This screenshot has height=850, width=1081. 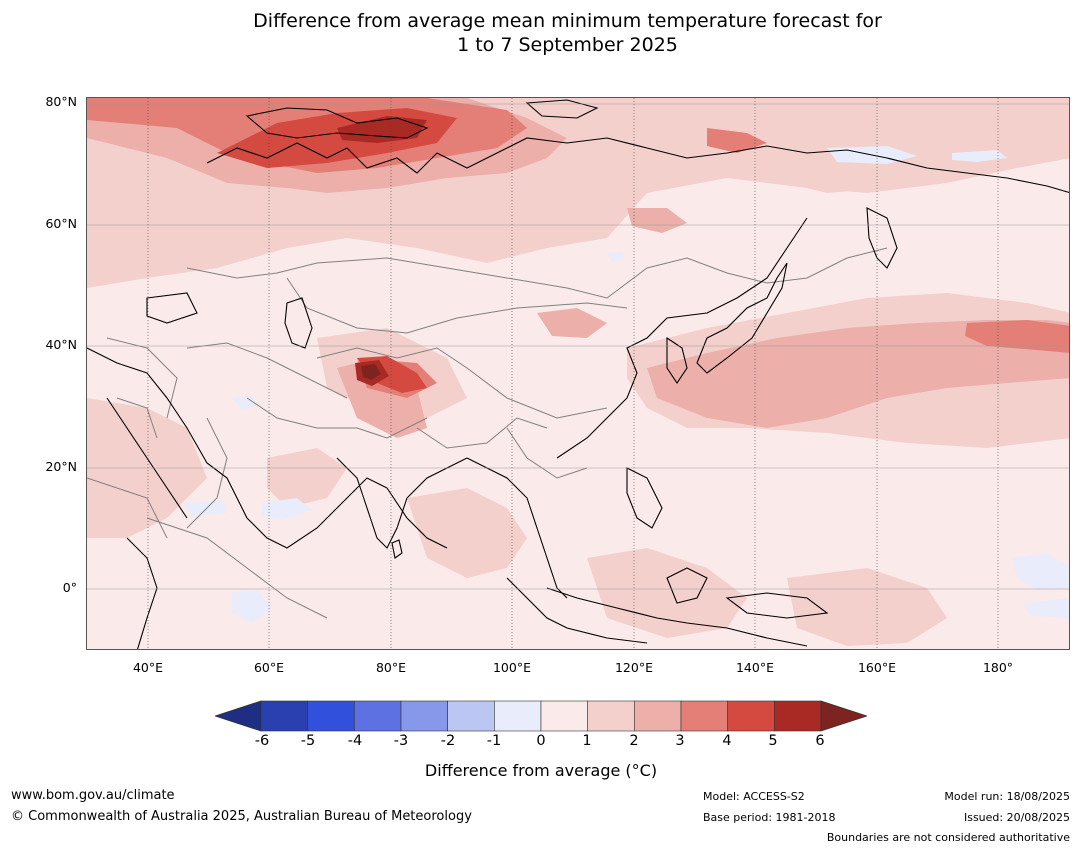 I want to click on lon-label-100e: 100°E, so click(x=511, y=667).